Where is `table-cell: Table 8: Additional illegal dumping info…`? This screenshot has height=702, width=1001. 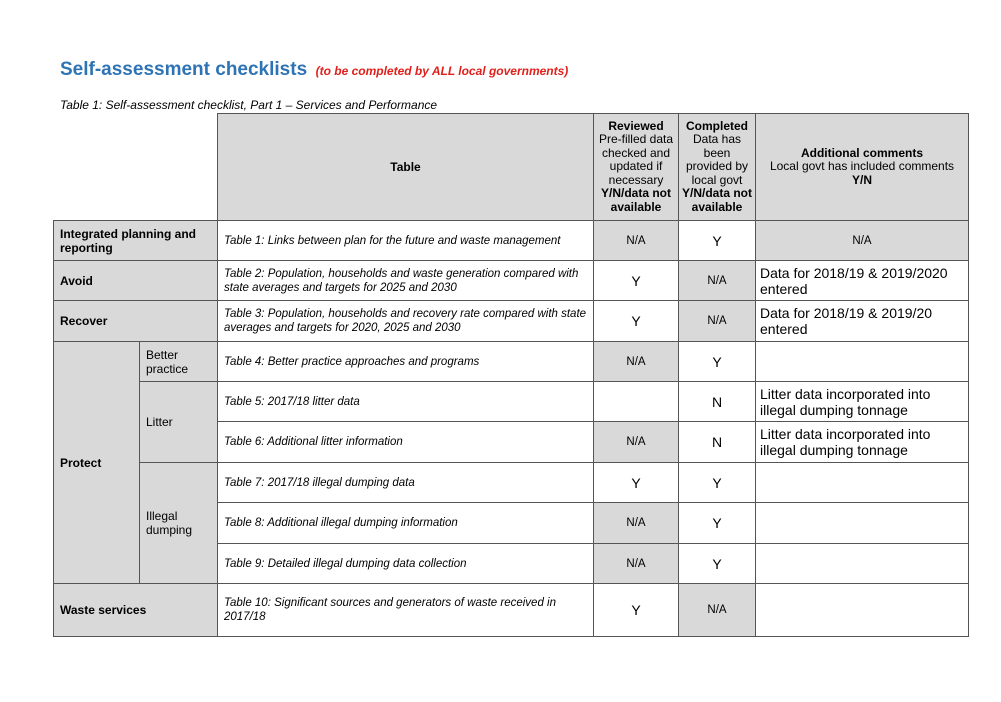 table-cell: Table 8: Additional illegal dumping info… is located at coordinates (405, 523).